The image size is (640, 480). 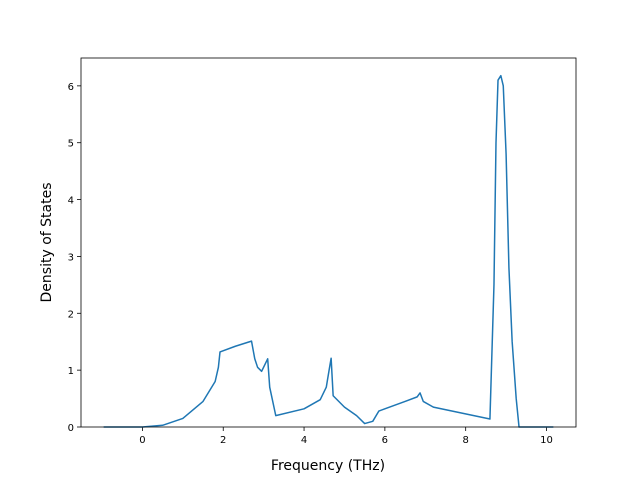 I want to click on x-tick-label: 10, so click(x=546, y=440).